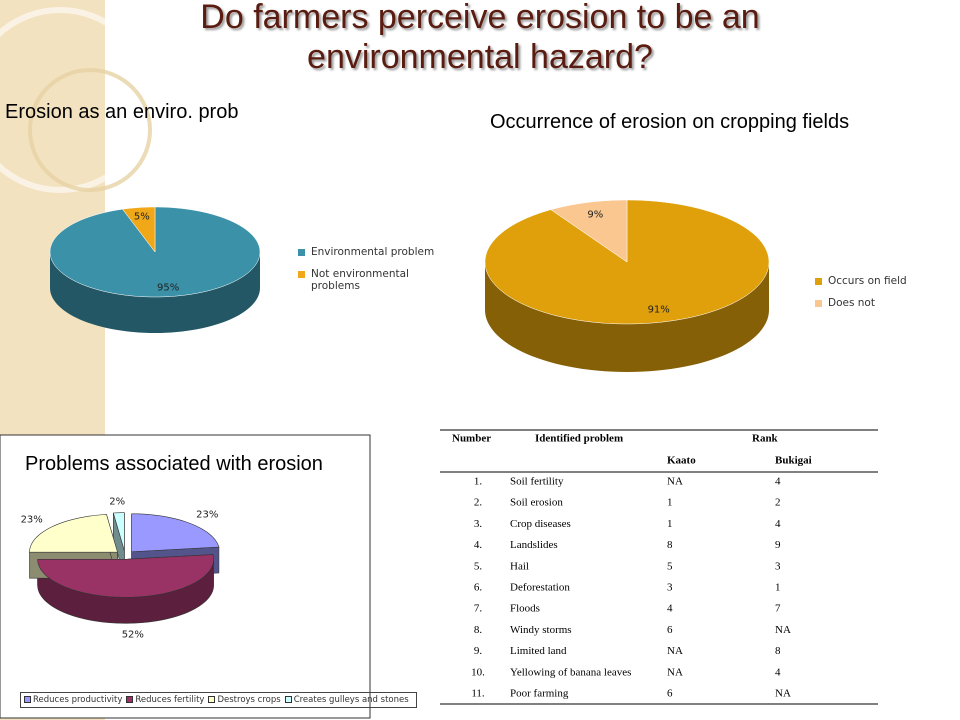 The width and height of the screenshot is (960, 720). What do you see at coordinates (867, 281) in the screenshot?
I see `legend-label: Occurs on field` at bounding box center [867, 281].